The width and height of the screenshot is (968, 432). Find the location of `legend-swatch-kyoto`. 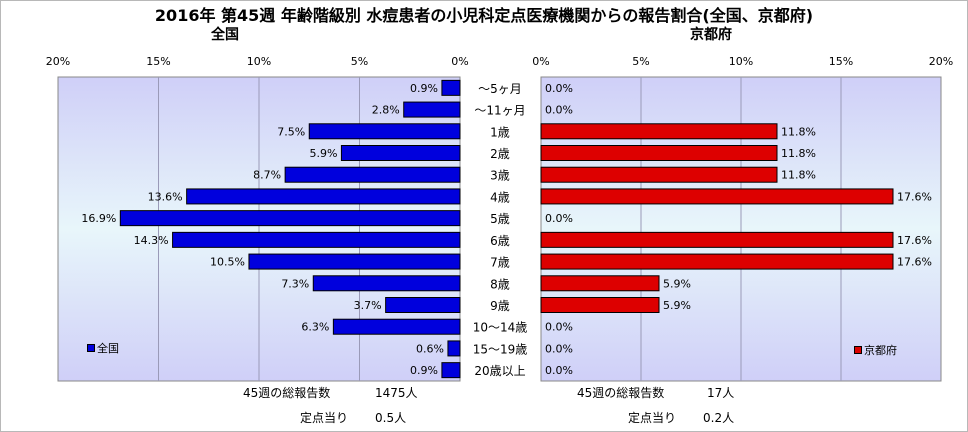

legend-swatch-kyoto is located at coordinates (858, 350).